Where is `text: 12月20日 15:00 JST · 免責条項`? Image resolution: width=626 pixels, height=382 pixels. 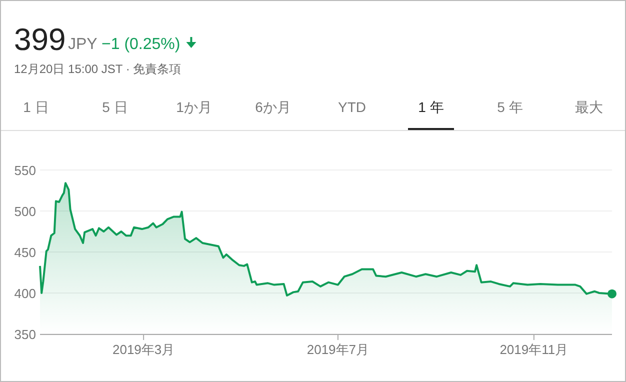
text: 12月20日 15:00 JST · 免責条項 is located at coordinates (98, 69).